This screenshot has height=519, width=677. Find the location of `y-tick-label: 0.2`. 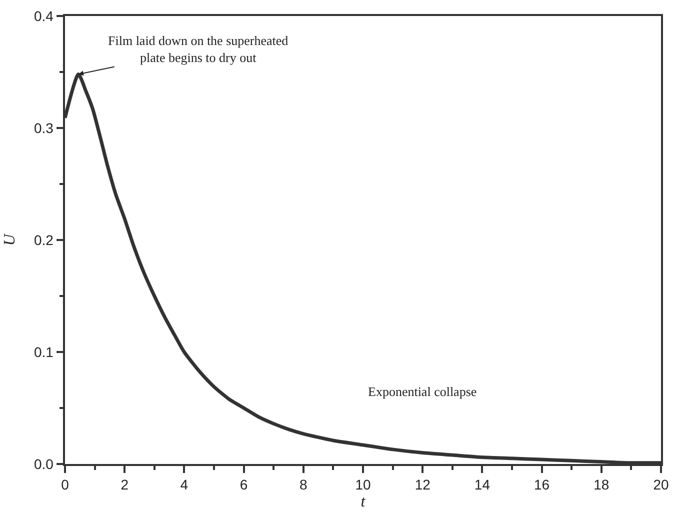

y-tick-label: 0.2 is located at coordinates (44, 240).